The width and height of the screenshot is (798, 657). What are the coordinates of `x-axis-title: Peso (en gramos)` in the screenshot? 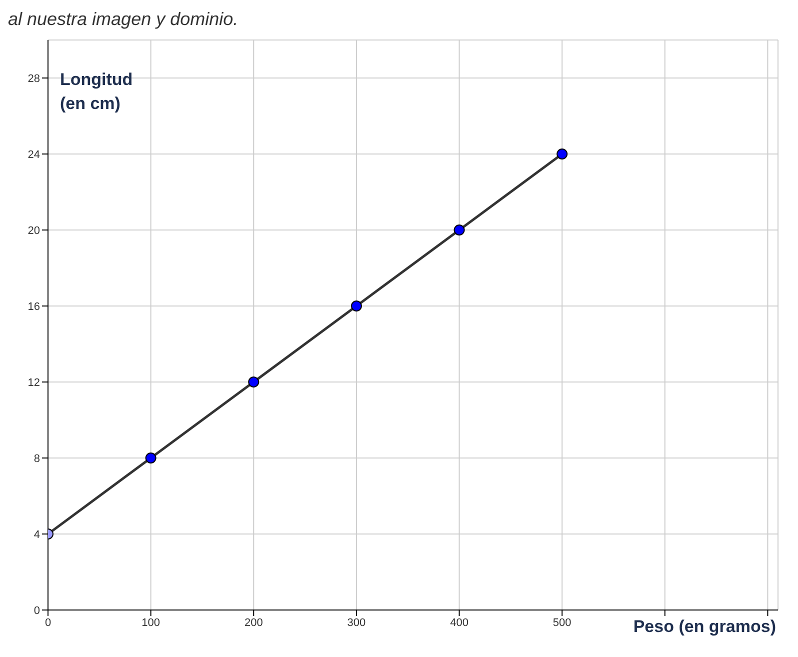 It's located at (704, 626).